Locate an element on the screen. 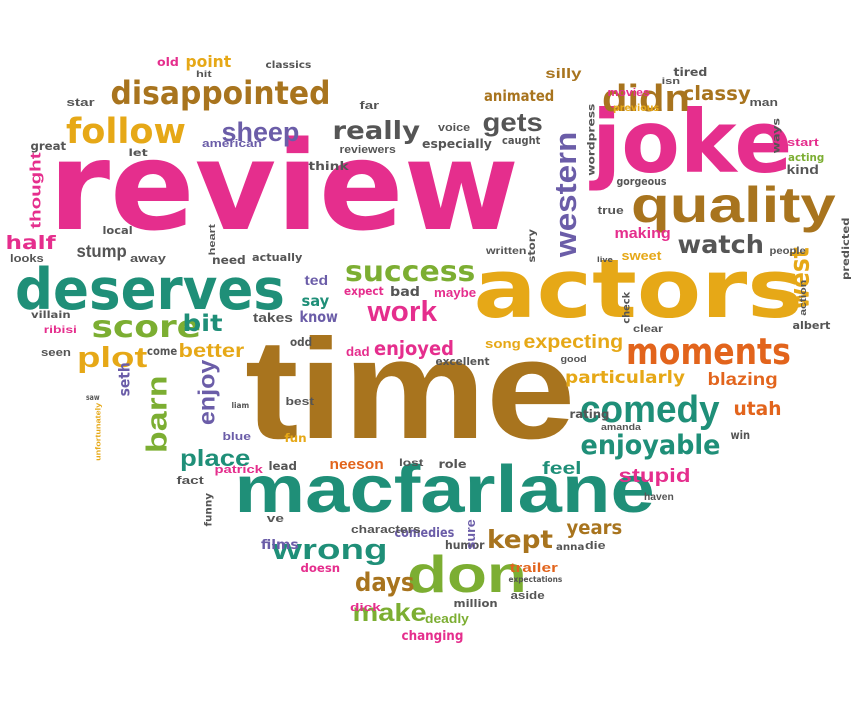  word-animated: animated is located at coordinates (519, 95).